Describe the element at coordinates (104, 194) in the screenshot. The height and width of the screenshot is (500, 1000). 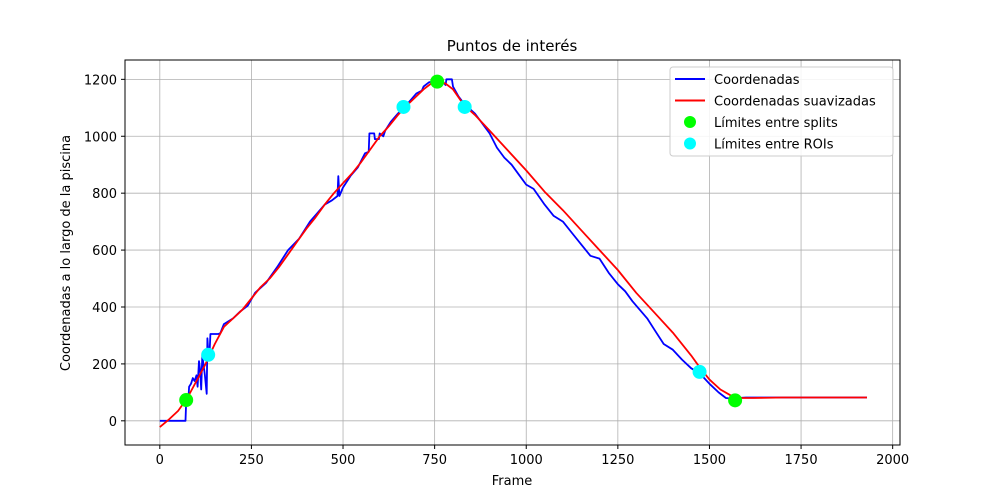
I see `y-tick-label: 800` at that location.